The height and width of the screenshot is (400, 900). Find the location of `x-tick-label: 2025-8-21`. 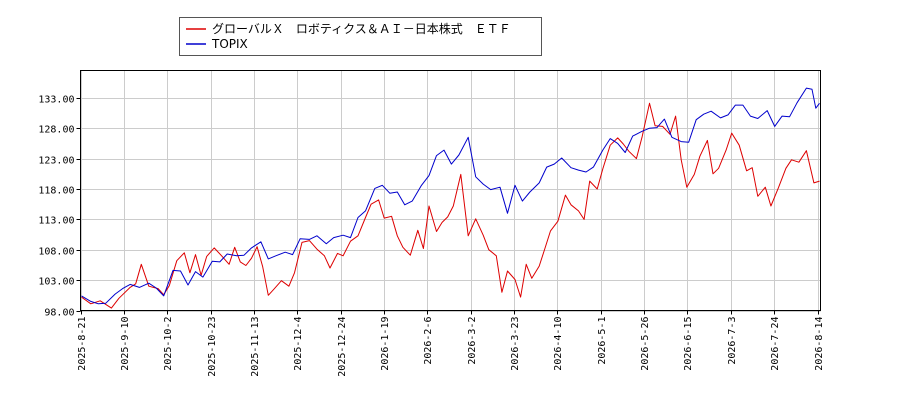

x-tick-label: 2025-8-21 is located at coordinates (82, 344).